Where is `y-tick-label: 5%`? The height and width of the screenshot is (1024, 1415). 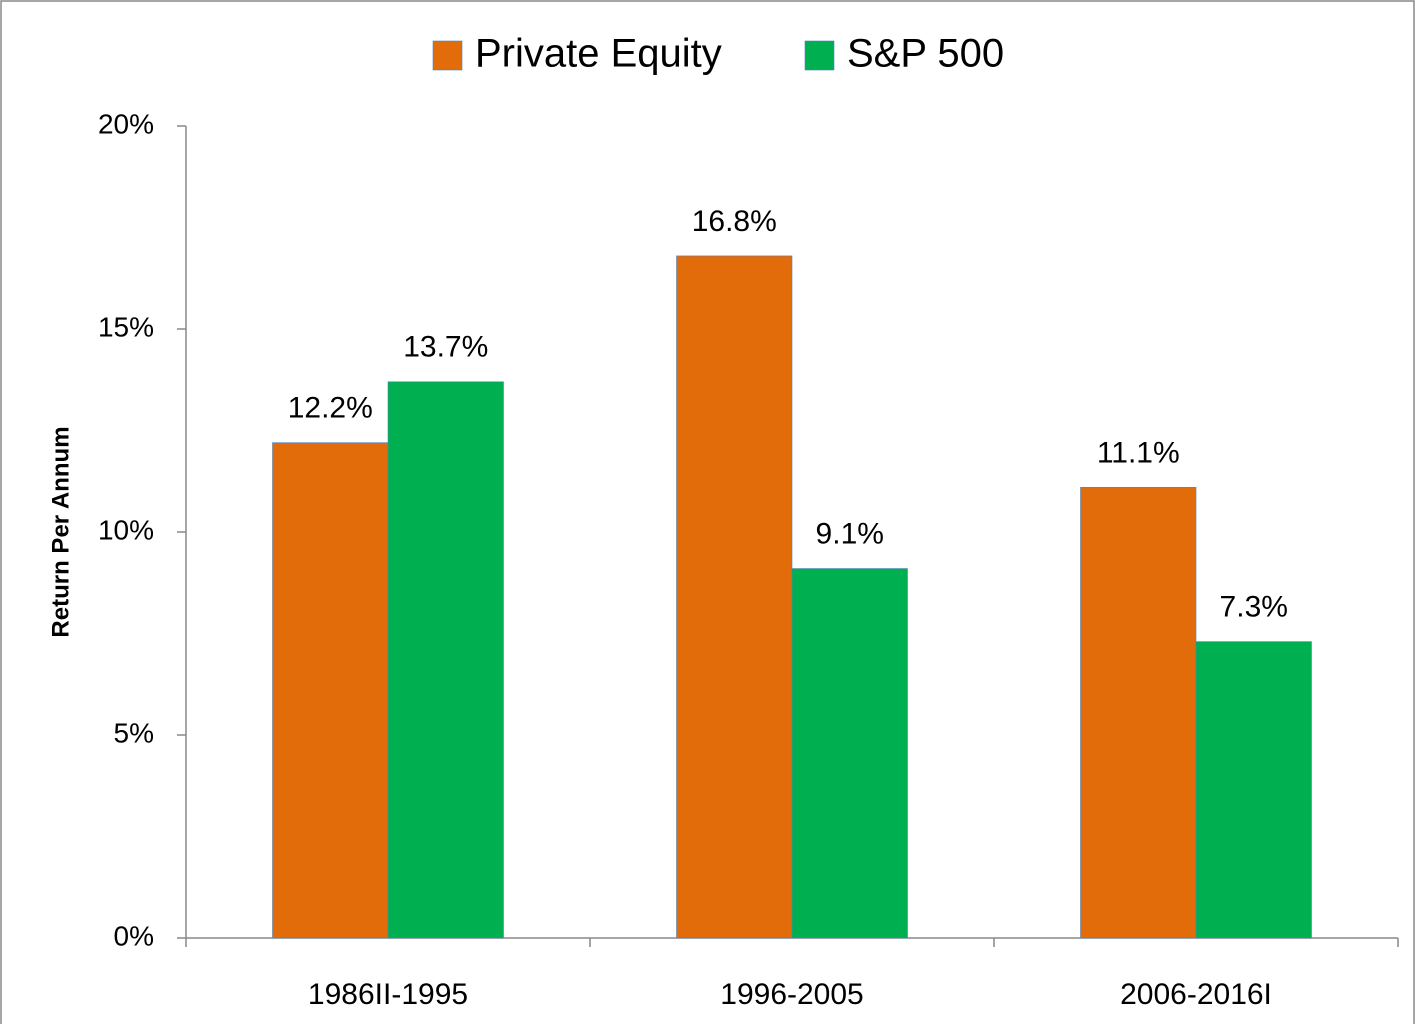 y-tick-label: 5% is located at coordinates (134, 732).